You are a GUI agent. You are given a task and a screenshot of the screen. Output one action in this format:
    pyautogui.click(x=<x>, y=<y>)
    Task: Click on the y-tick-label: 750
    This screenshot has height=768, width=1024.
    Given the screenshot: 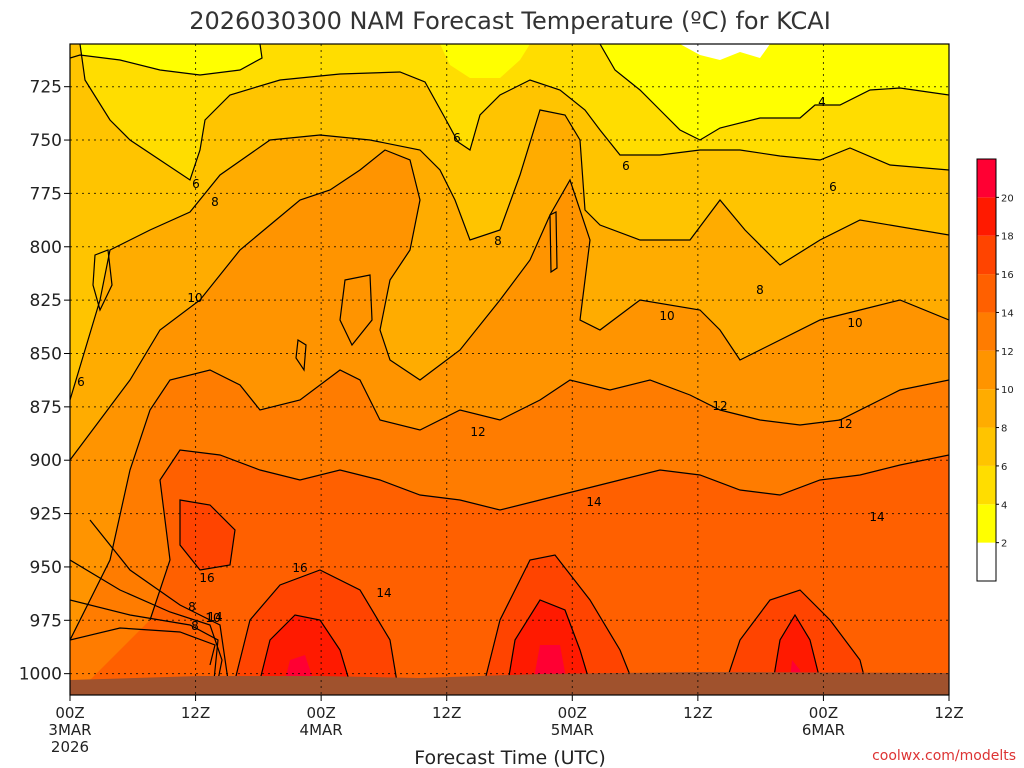 What is the action you would take?
    pyautogui.click(x=46, y=141)
    